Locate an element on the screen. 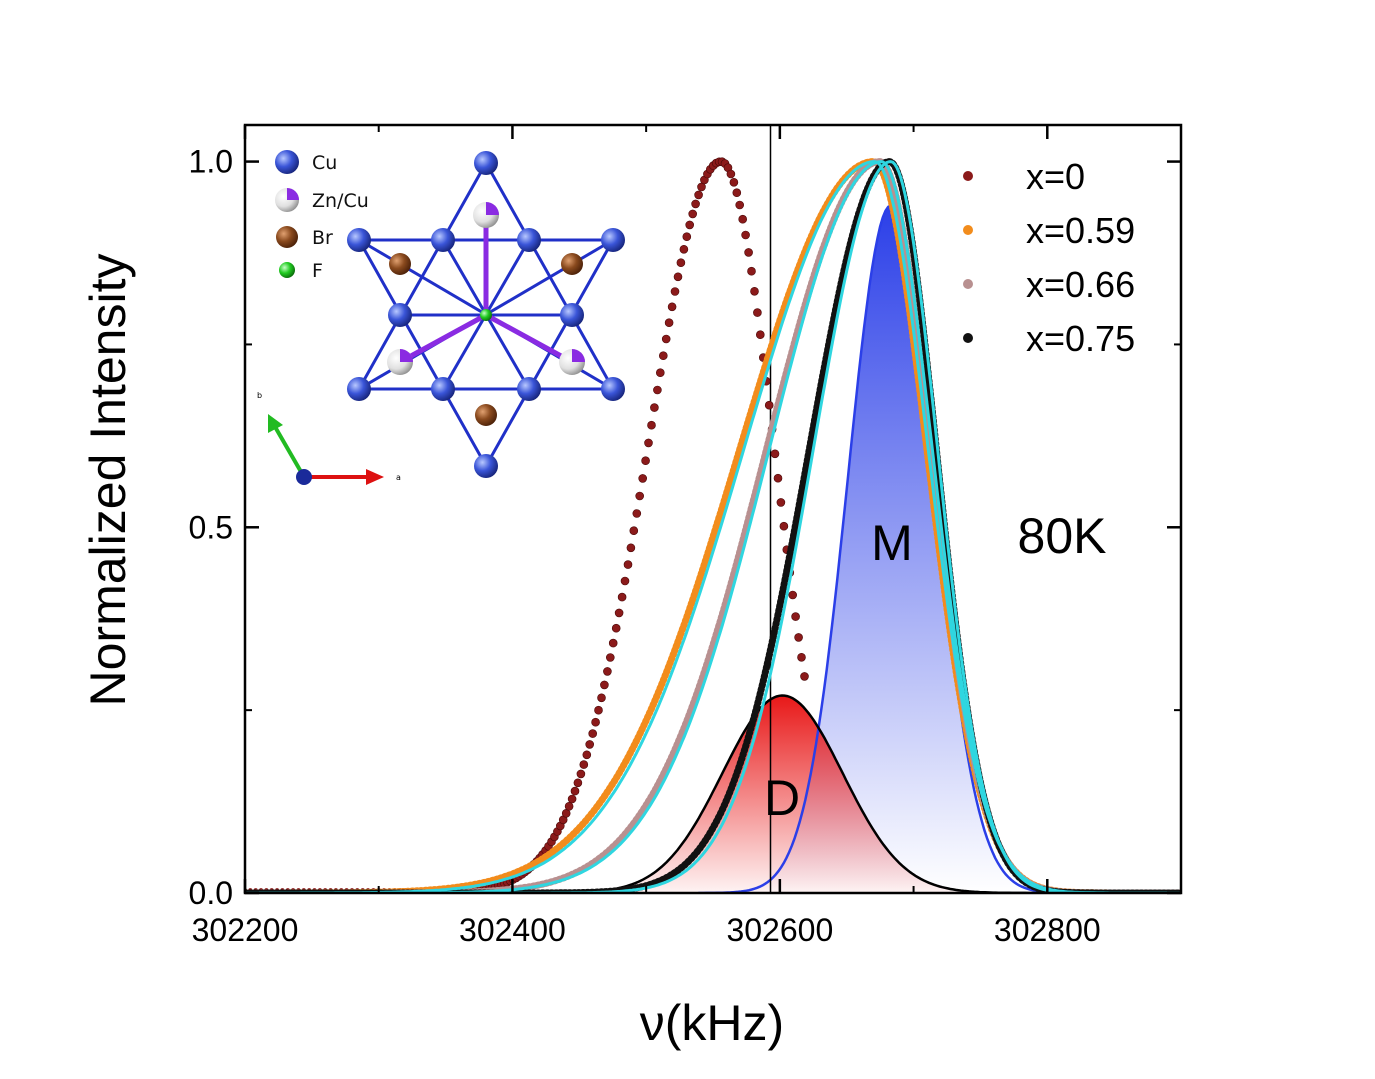 The width and height of the screenshot is (1375, 1079). svg-text: Br is located at coordinates (322, 238).